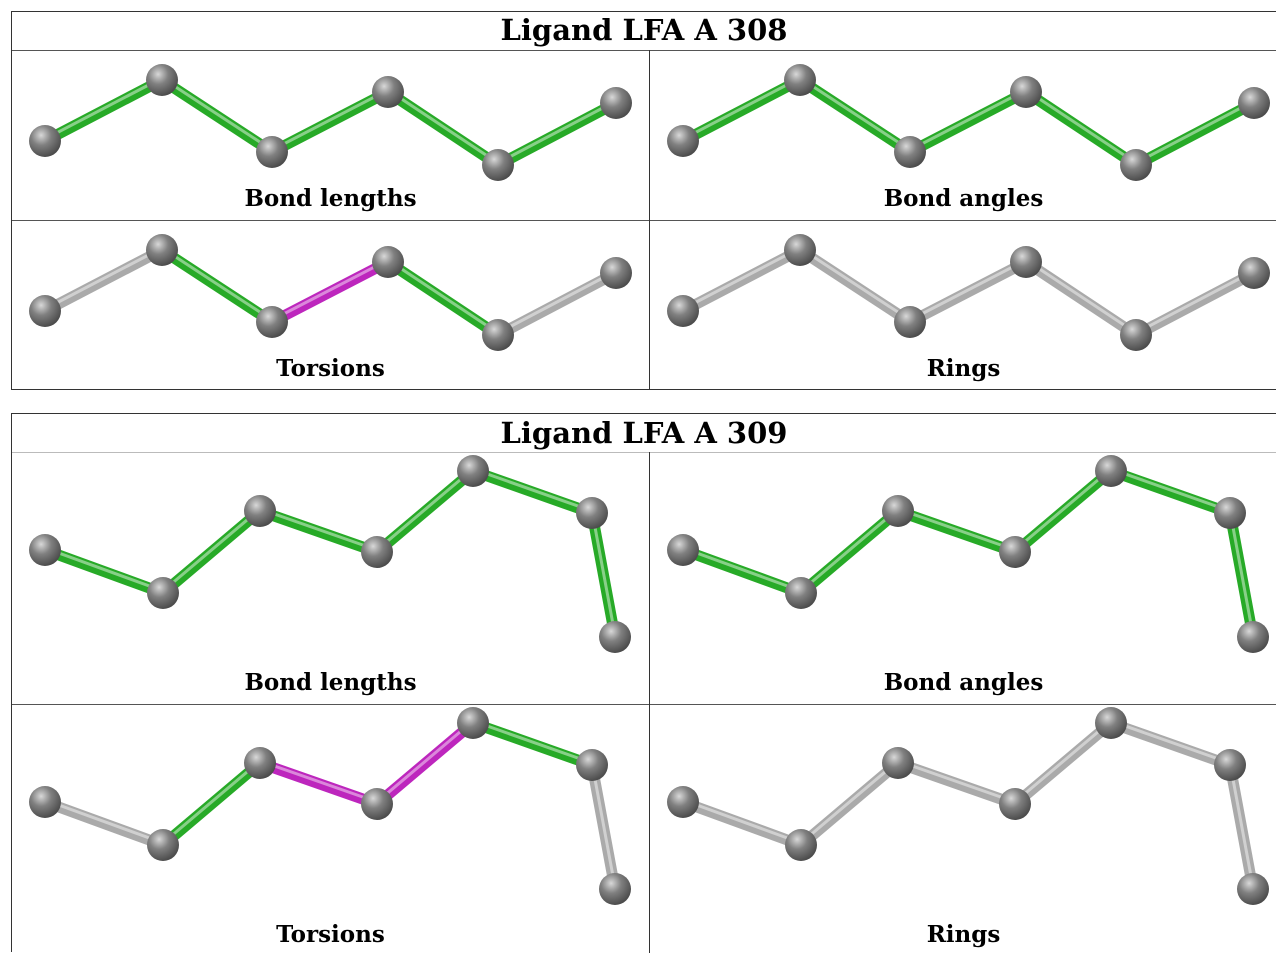 Image resolution: width=1276 pixels, height=953 pixels. I want to click on ligand-title: Ligand LFA A 309, so click(644, 433).